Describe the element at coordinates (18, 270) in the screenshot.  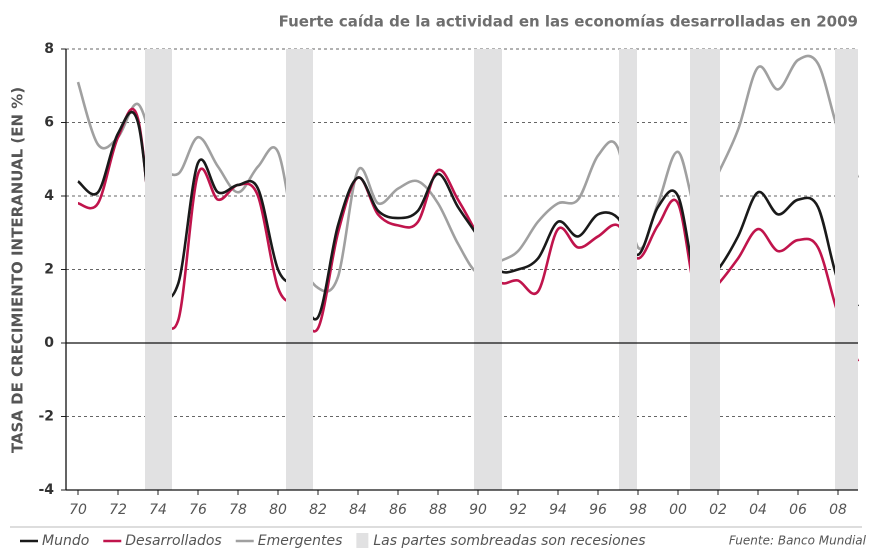
I see `y-axis-label: TASA DE CRECIMIENTO INTERANUAL (EN %)` at that location.